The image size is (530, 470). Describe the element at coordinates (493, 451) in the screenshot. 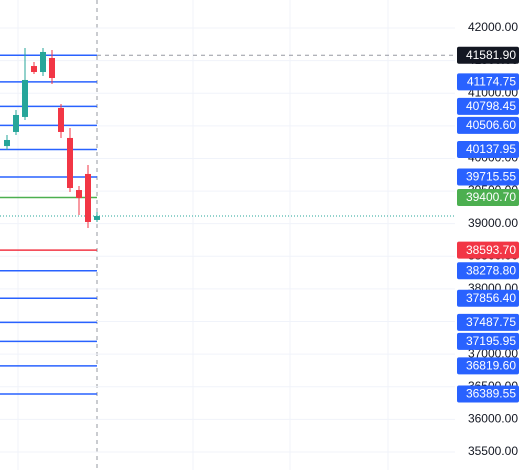

I see `y-tick-label: 35500.00` at that location.